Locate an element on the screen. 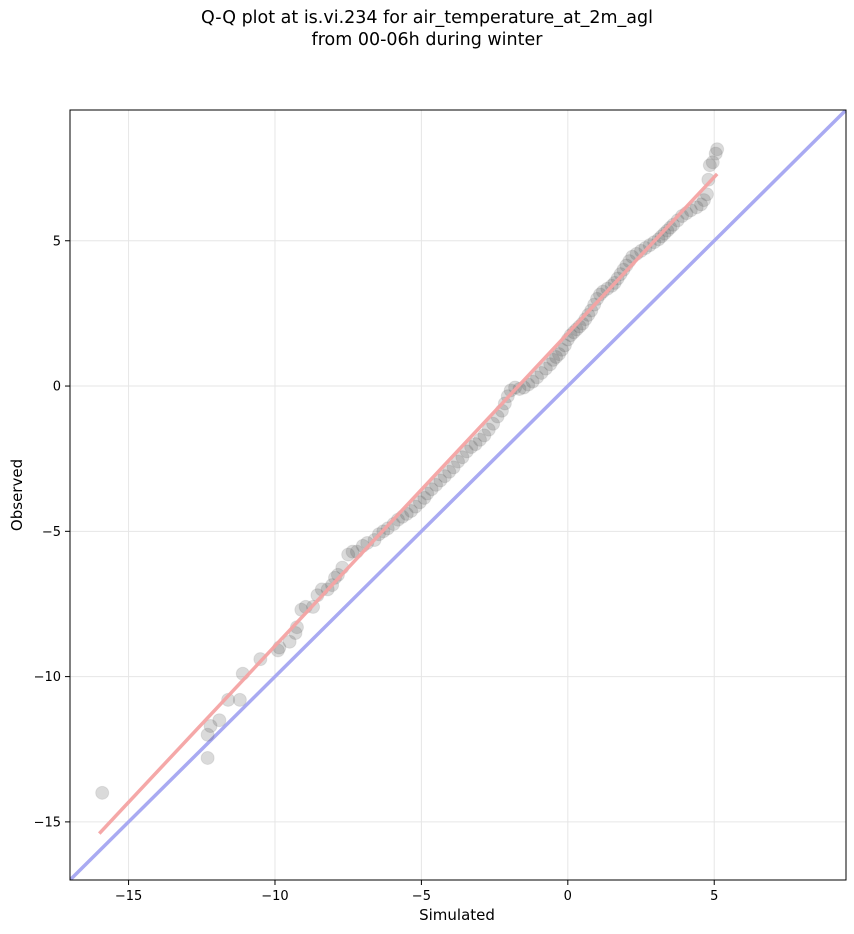  x-tick-label: 0 is located at coordinates (568, 896).